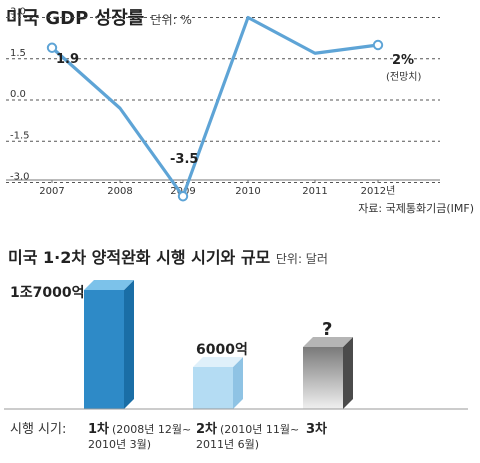  Describe the element at coordinates (206, 429) in the screenshot. I see `qe-category-label: 2차` at that location.